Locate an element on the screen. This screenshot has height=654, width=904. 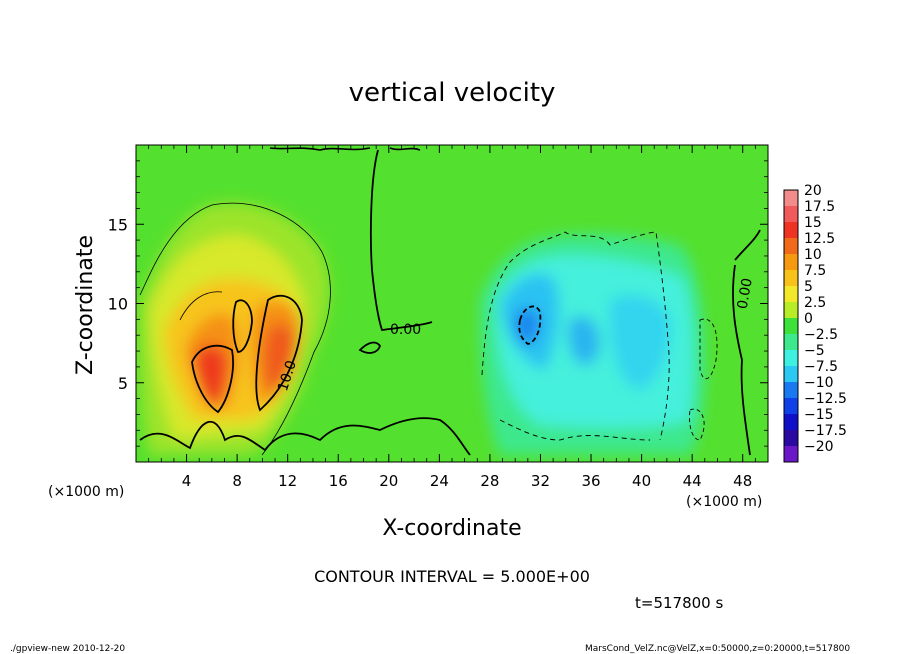
colorbar-label: −2.5 is located at coordinates (821, 335).